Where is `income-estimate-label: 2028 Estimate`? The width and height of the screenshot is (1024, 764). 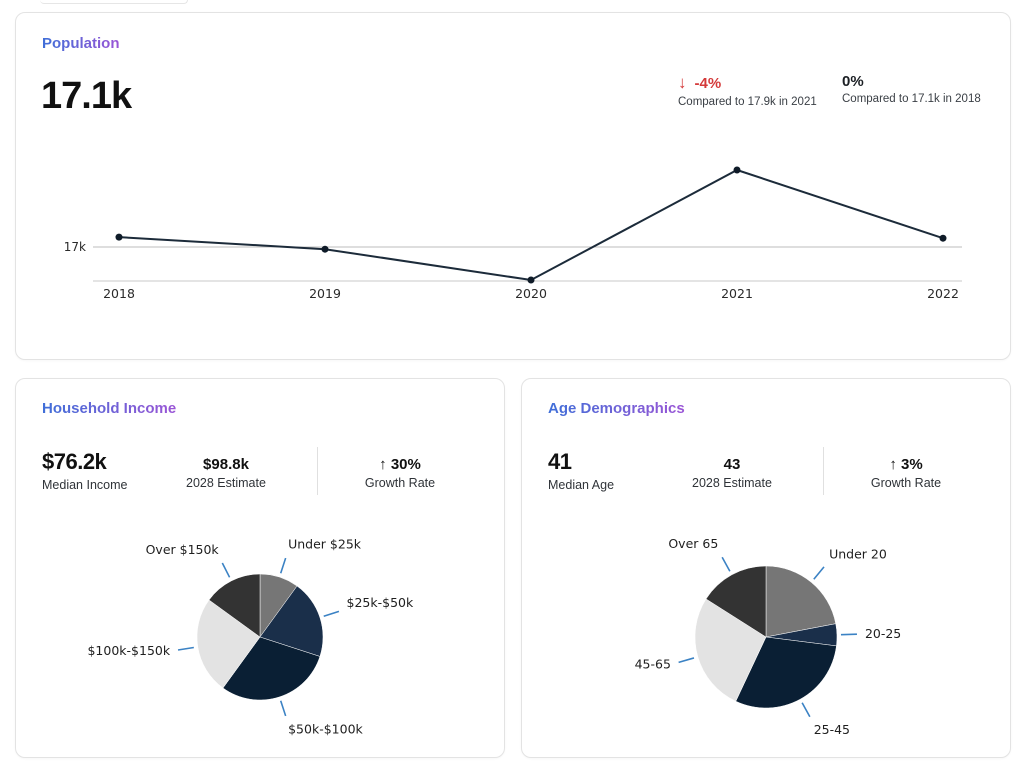
income-estimate-label: 2028 Estimate is located at coordinates (226, 483).